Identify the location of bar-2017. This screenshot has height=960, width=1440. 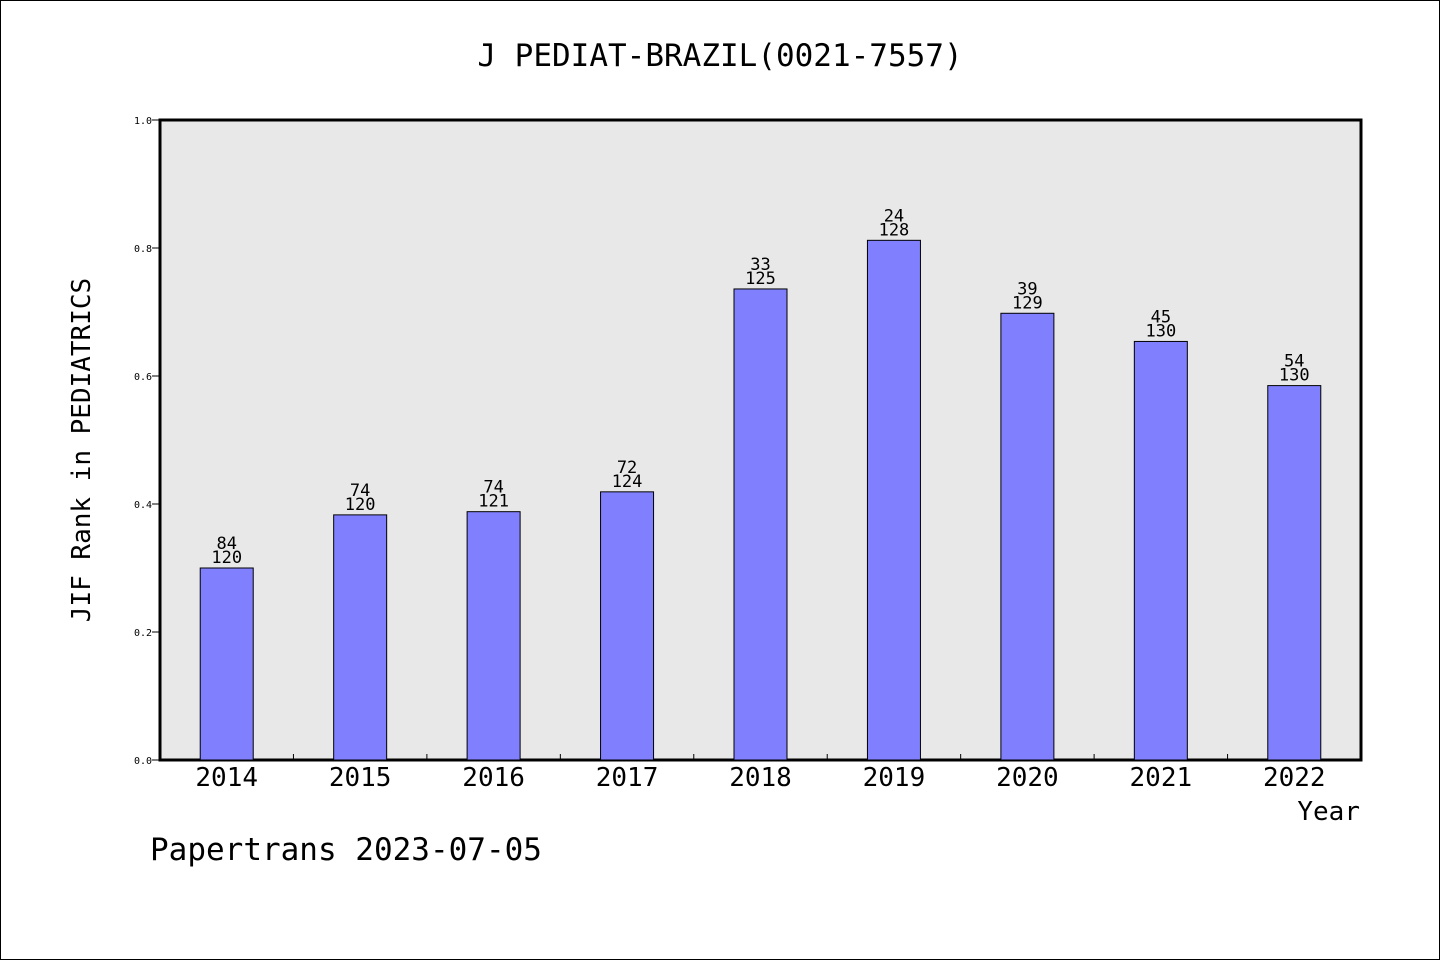
(627, 626).